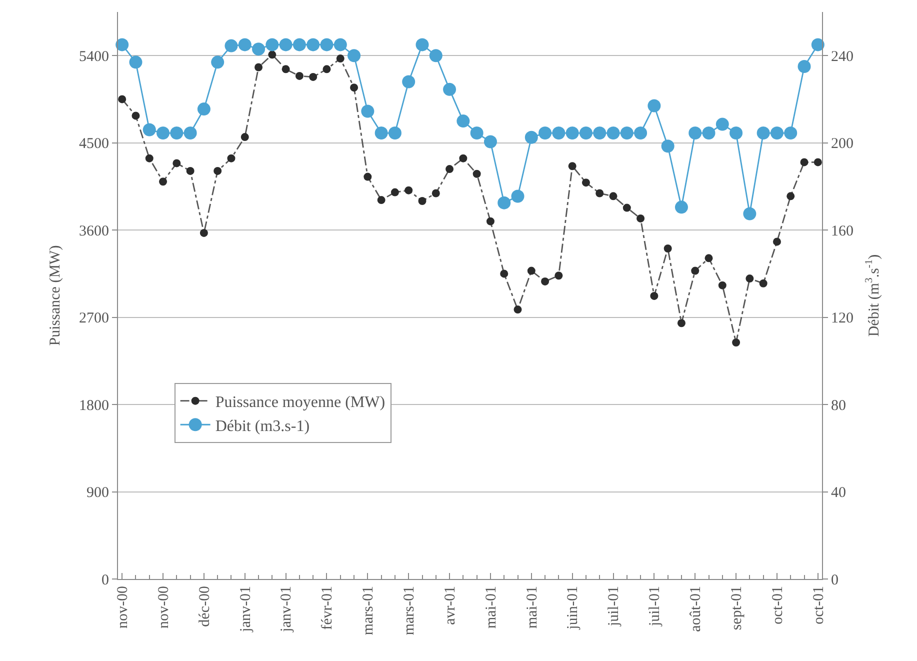  I want to click on x-tick-label: juil-01, so click(655, 606).